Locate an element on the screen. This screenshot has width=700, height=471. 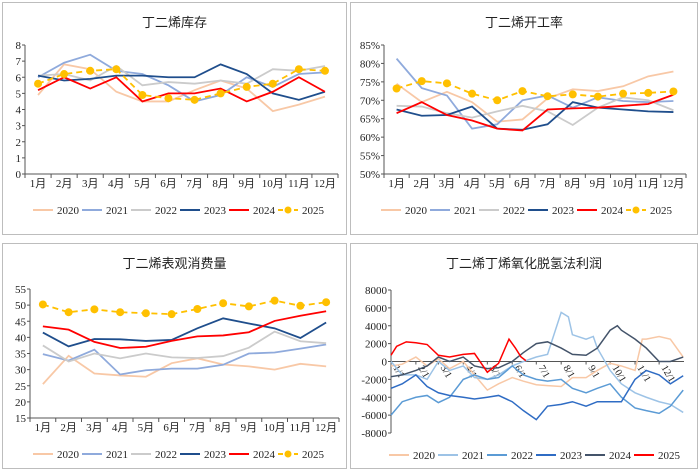
y-tick-label: 7 is located at coordinates (19, 62).